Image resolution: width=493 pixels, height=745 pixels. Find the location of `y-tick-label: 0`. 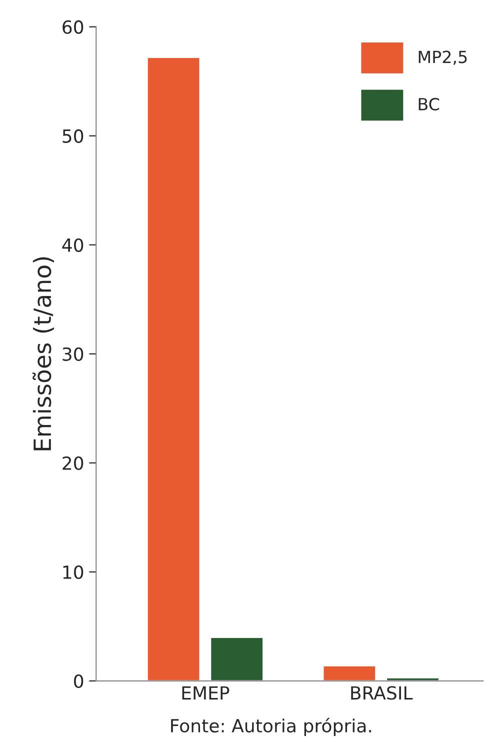

y-tick-label: 0 is located at coordinates (79, 681).